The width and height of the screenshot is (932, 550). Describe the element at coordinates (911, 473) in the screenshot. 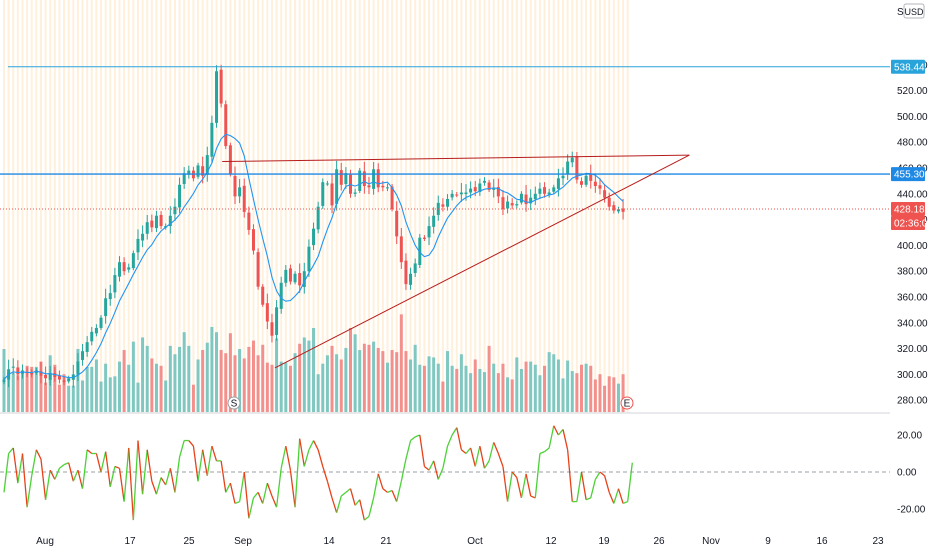

I see `oscillator-axis: 20.00 0.00 -20.00` at that location.